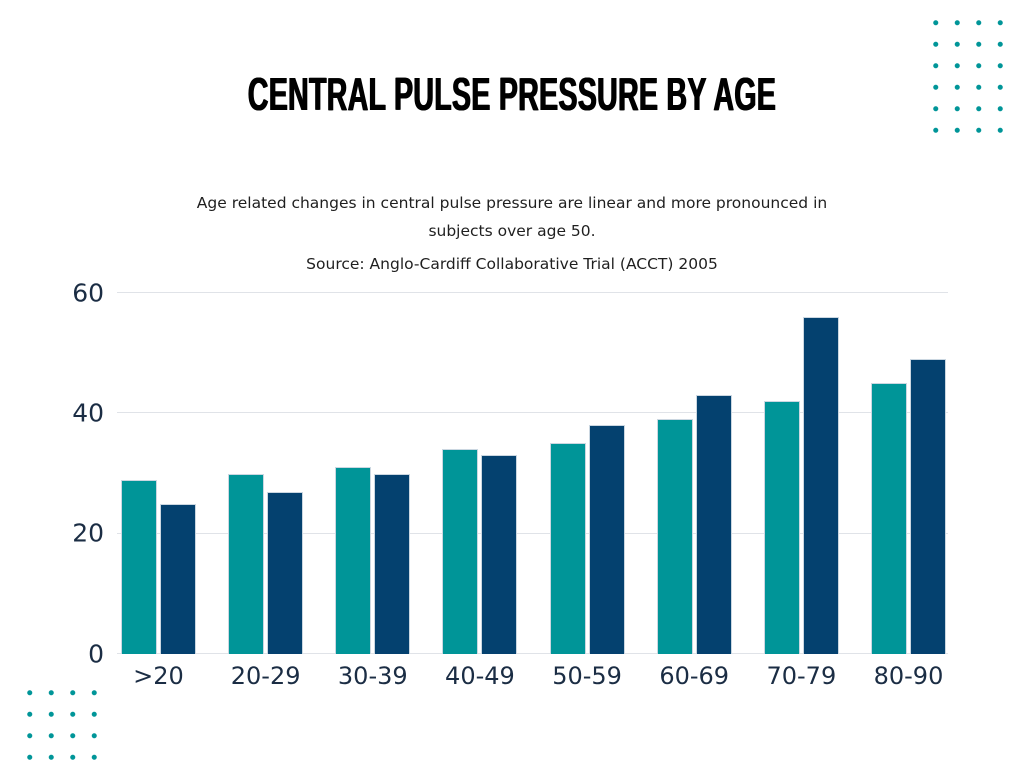 This screenshot has width=1024, height=768. Describe the element at coordinates (480, 676) in the screenshot. I see `x-tick-label: 40-49` at that location.